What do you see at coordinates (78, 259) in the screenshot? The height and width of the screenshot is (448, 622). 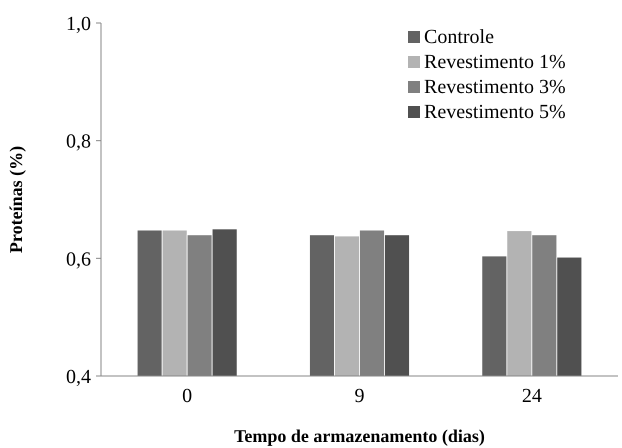 I see `y-tick-label: 0,6` at bounding box center [78, 259].